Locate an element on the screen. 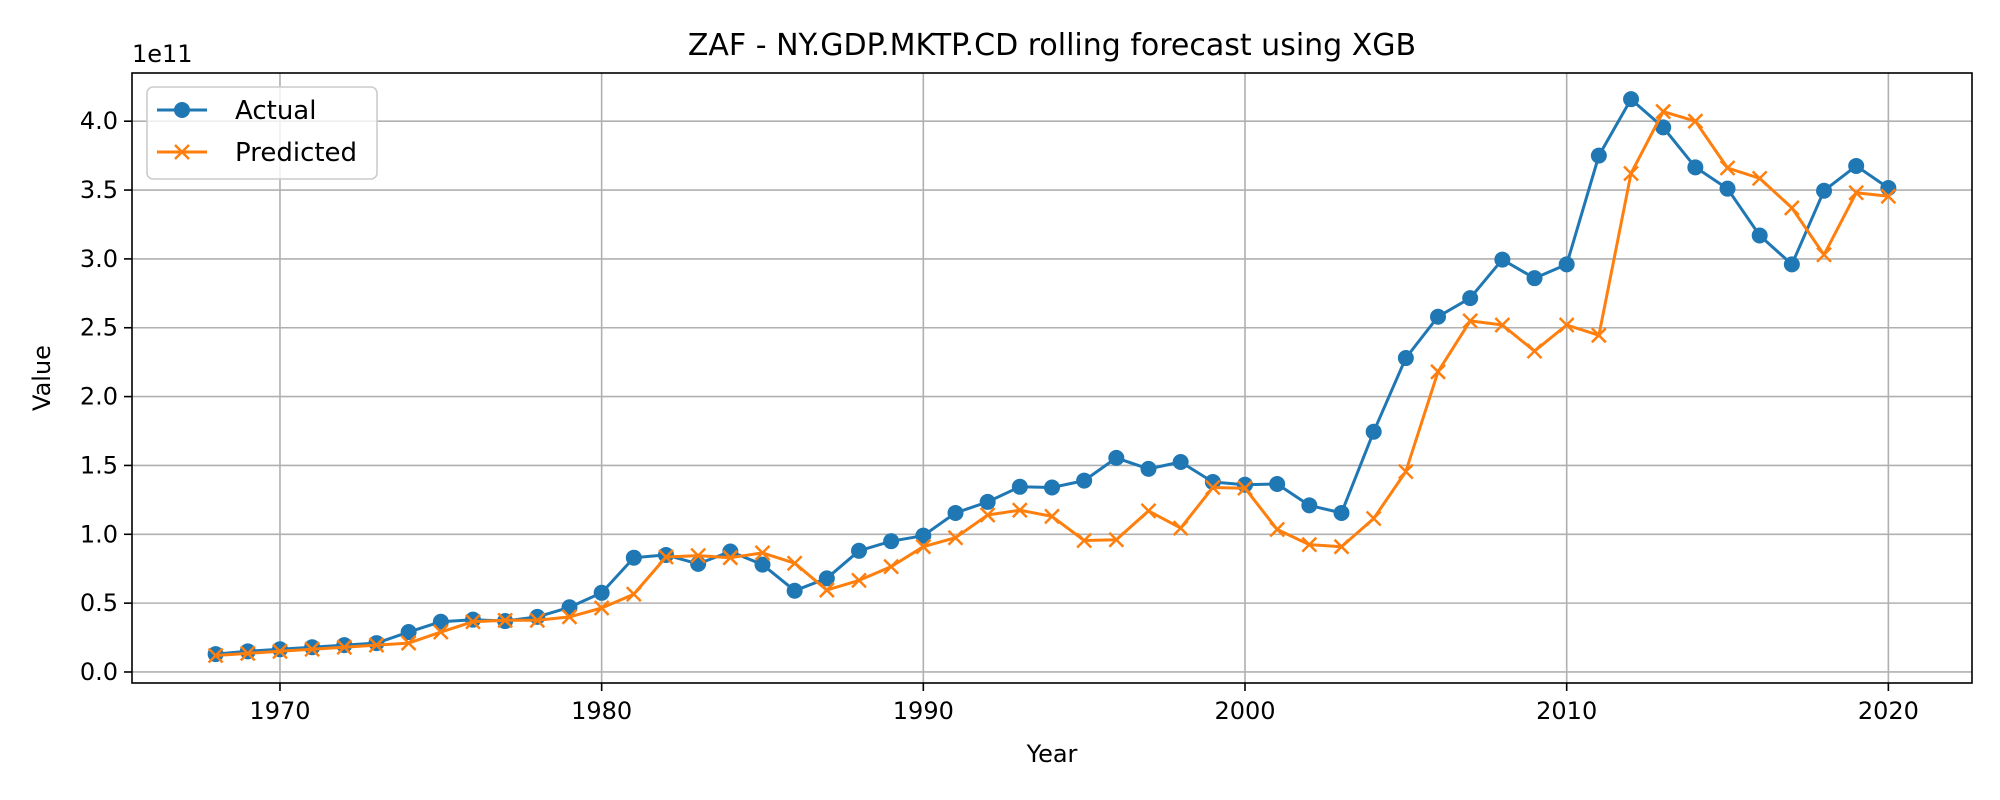 This screenshot has width=2000, height=800. x-axis: 1970 1980 1990 2000 2010 2020 is located at coordinates (1084, 704).